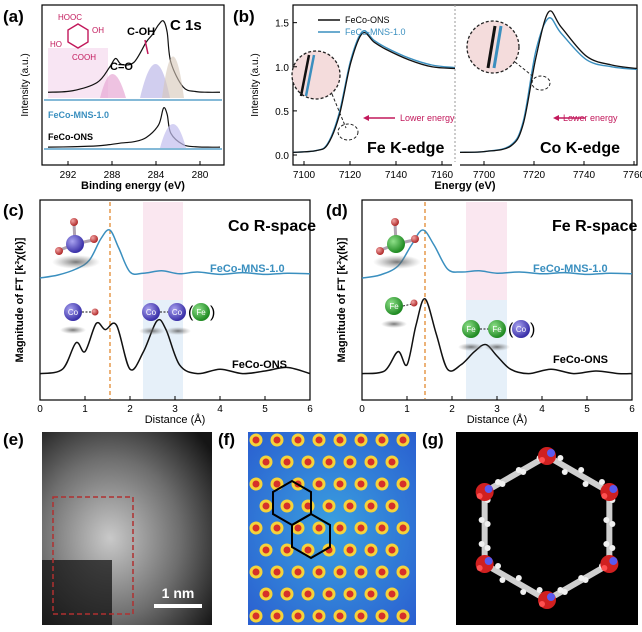 This screenshot has width=642, height=632. I want to click on panel-b-xtick-label: 7100, so click(304, 175).